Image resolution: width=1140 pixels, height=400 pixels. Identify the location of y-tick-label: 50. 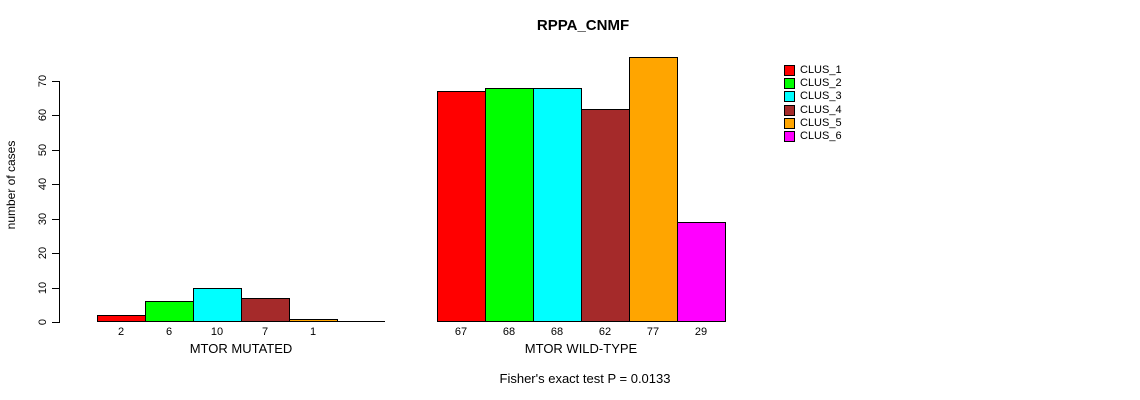
(43, 150).